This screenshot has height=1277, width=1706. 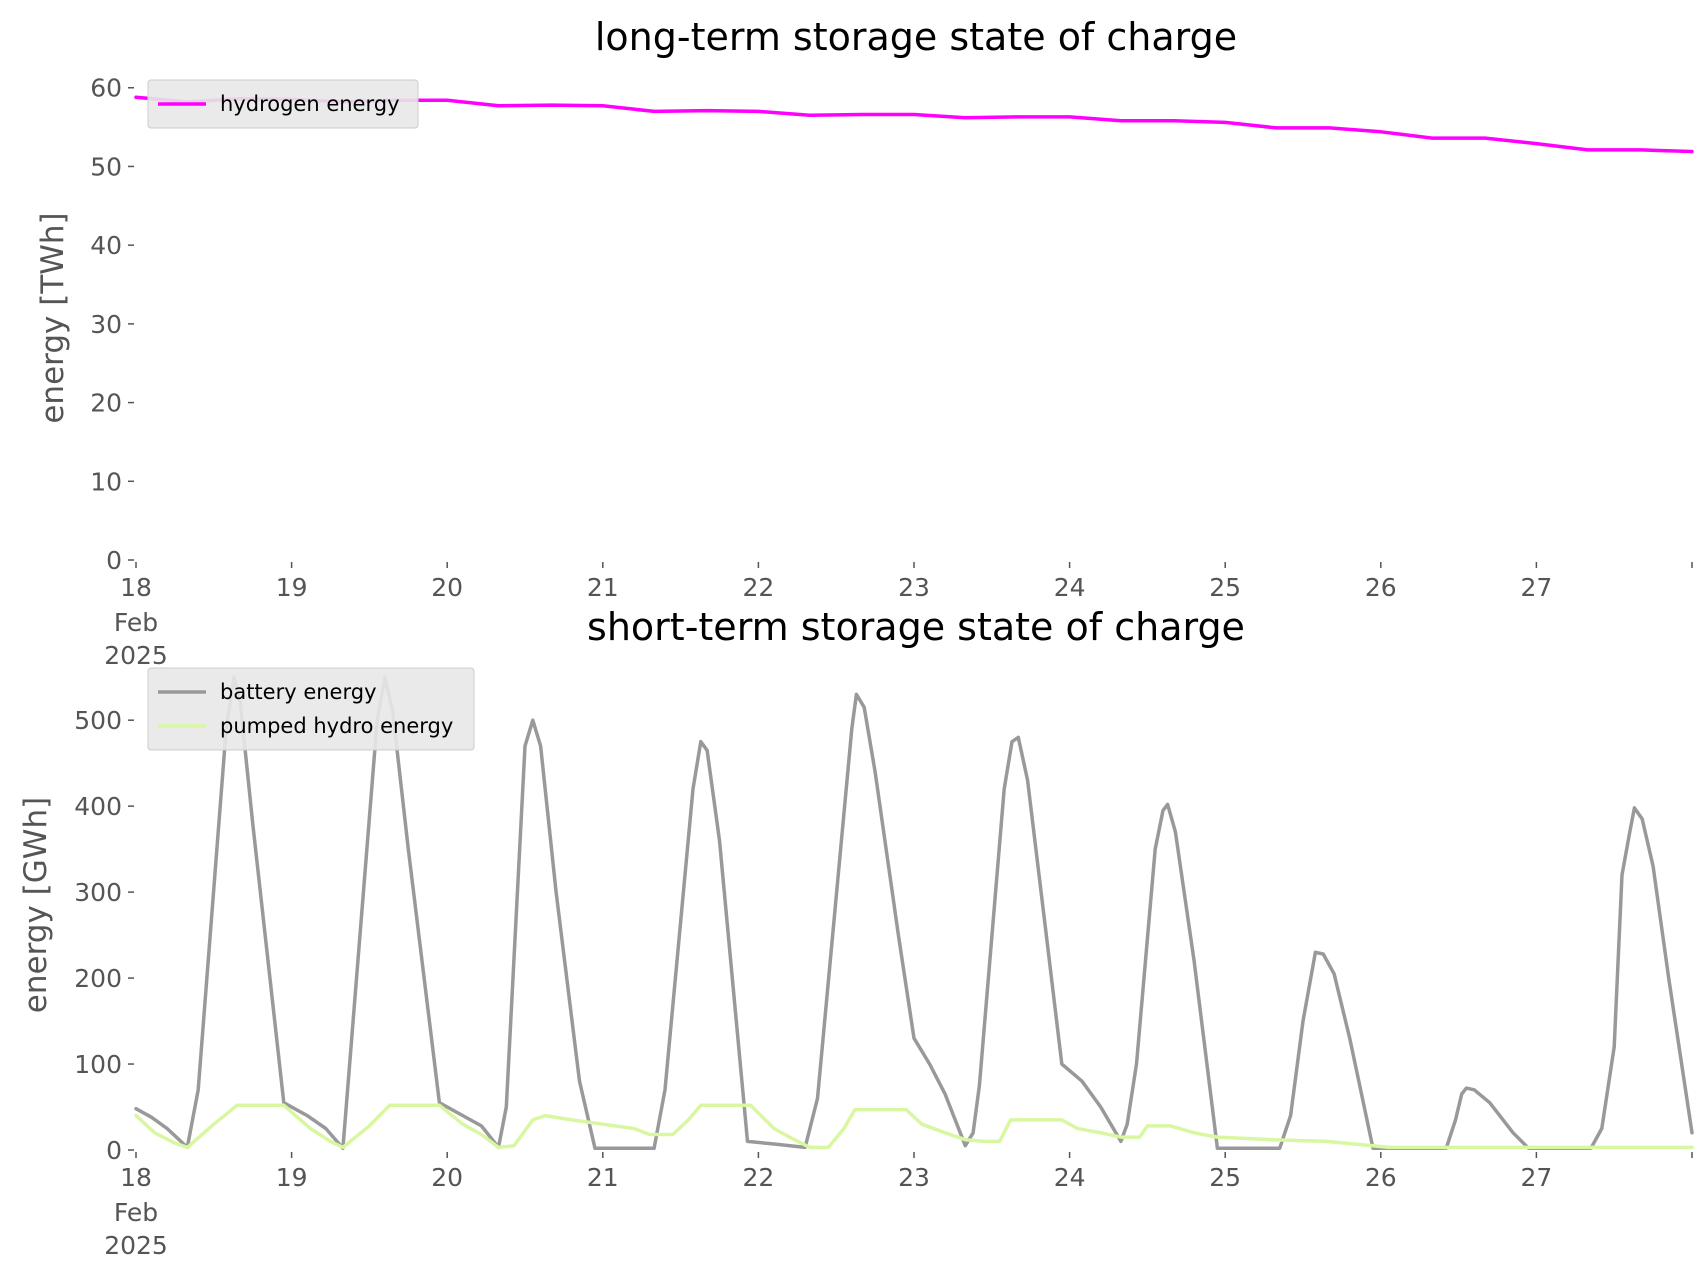 What do you see at coordinates (106, 245) in the screenshot?
I see `y-tick-label: 40` at bounding box center [106, 245].